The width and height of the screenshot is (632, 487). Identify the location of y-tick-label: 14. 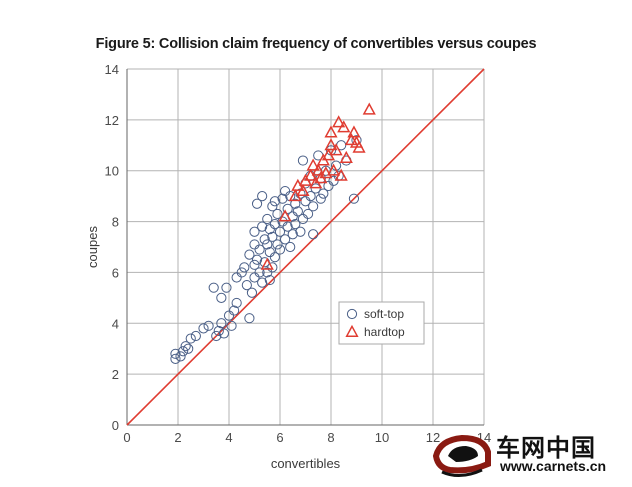
(112, 69).